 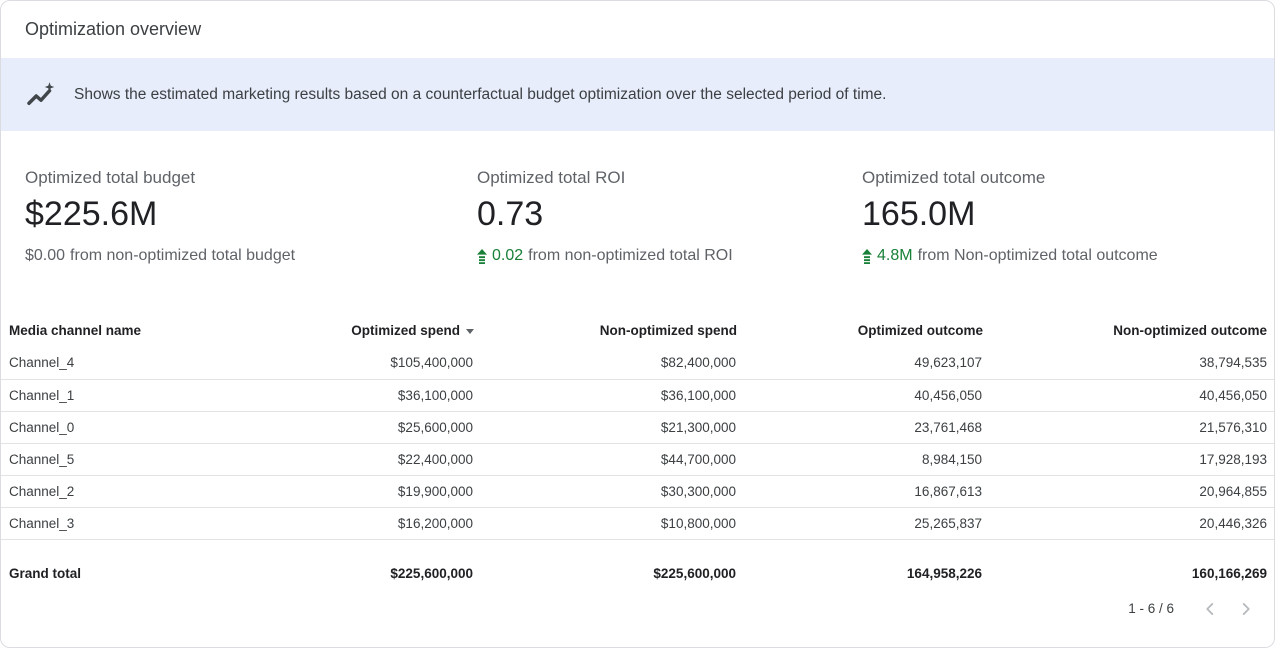 I want to click on cell-optimized-outcome: 16,867,613, so click(x=860, y=491).